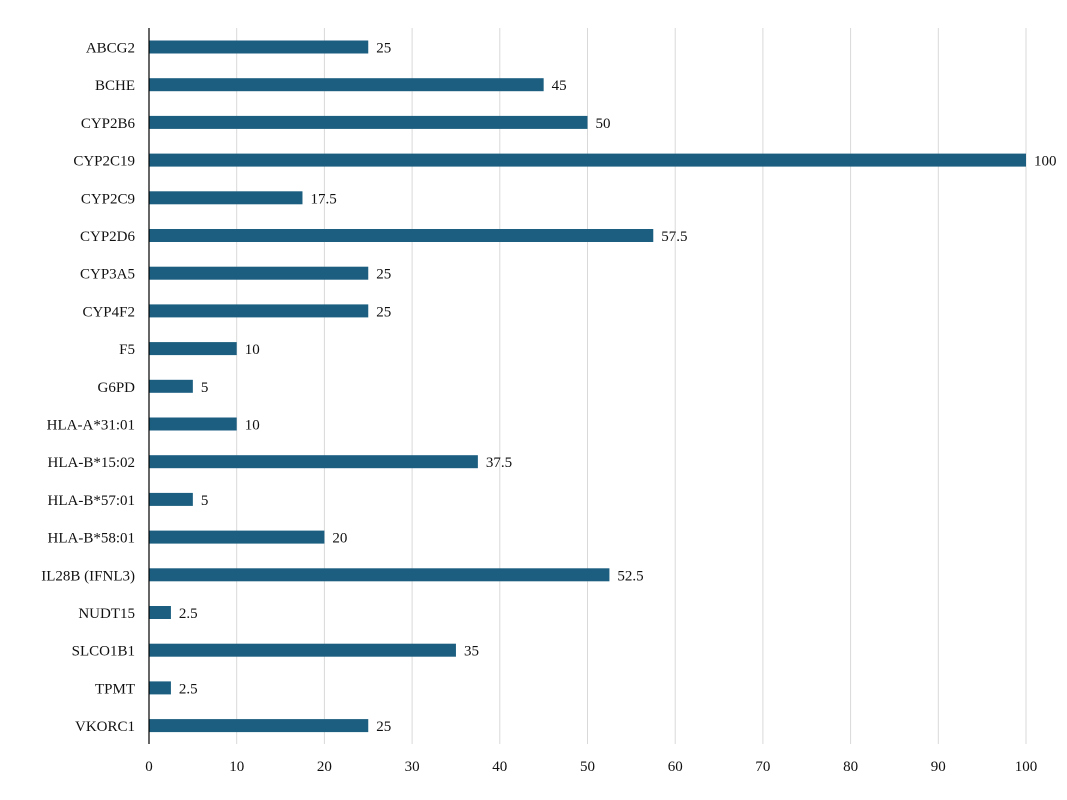 The image size is (1067, 800). What do you see at coordinates (127, 350) in the screenshot?
I see `category-label-8: F5` at bounding box center [127, 350].